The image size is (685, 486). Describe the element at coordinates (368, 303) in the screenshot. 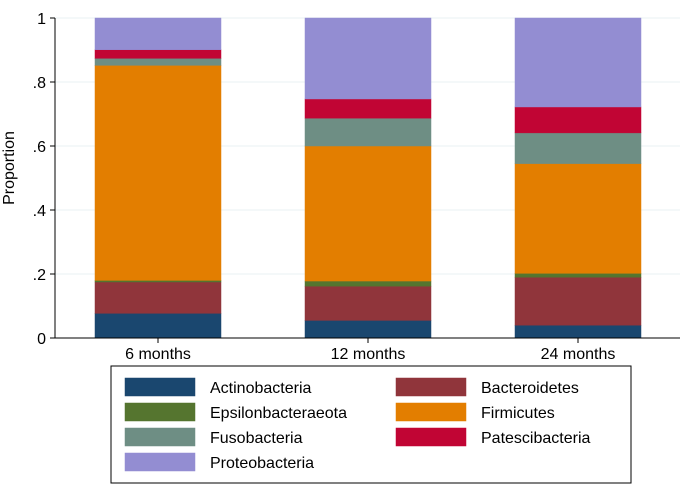

I see `bar-12-months-bacteroidetes` at that location.